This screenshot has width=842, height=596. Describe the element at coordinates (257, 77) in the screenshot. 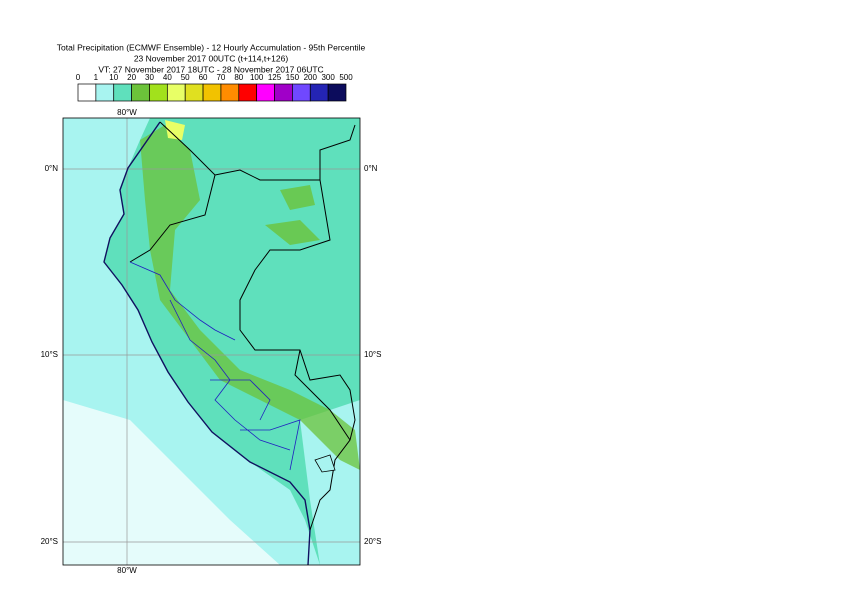

I see `legend-label: 100` at that location.